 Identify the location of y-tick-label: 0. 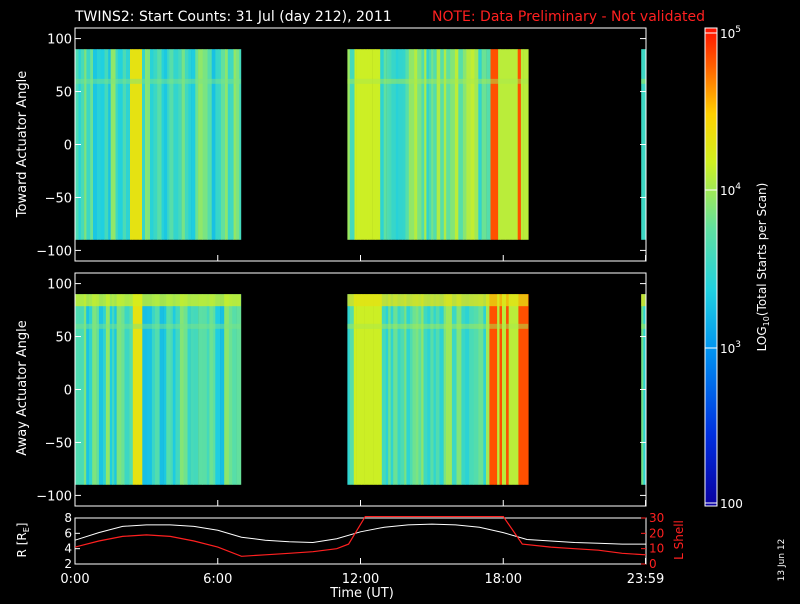
(68, 391).